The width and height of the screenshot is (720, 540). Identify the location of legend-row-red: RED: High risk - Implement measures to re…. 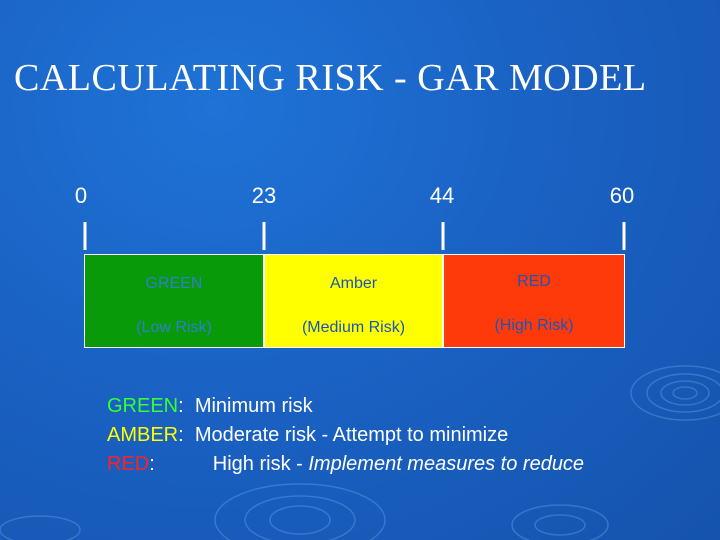
(345, 464).